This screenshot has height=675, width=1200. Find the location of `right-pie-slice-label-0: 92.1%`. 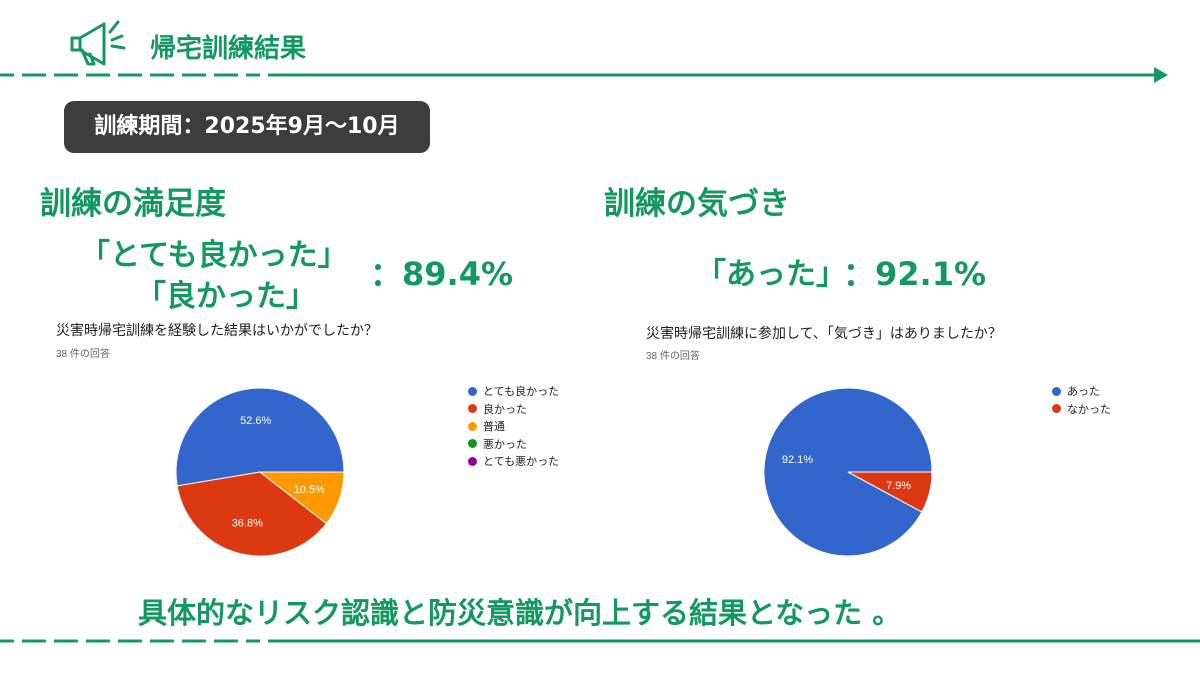

right-pie-slice-label-0: 92.1% is located at coordinates (797, 460).